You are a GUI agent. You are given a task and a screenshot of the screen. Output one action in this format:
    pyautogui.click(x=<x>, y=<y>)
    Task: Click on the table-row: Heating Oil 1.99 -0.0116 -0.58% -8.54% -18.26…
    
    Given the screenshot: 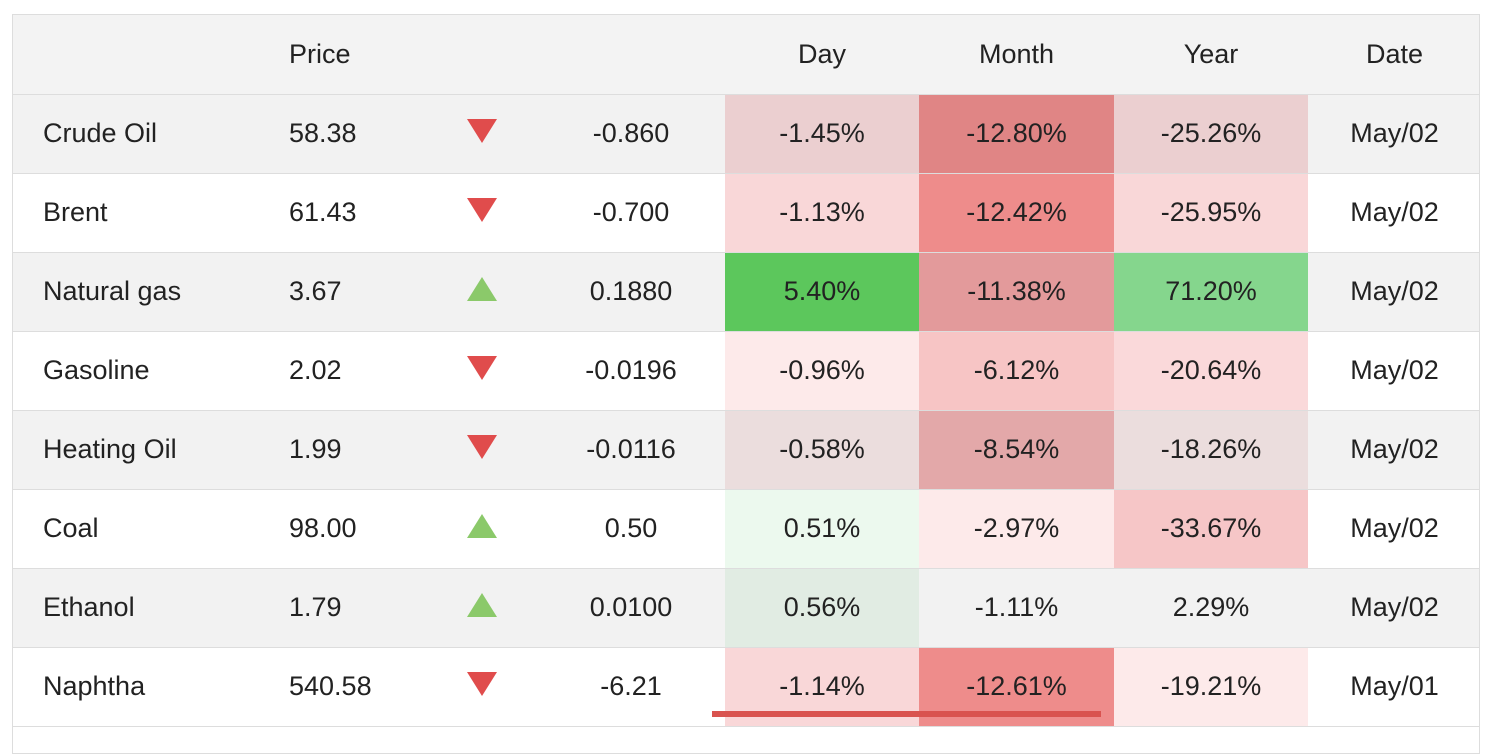 What is the action you would take?
    pyautogui.click(x=746, y=450)
    